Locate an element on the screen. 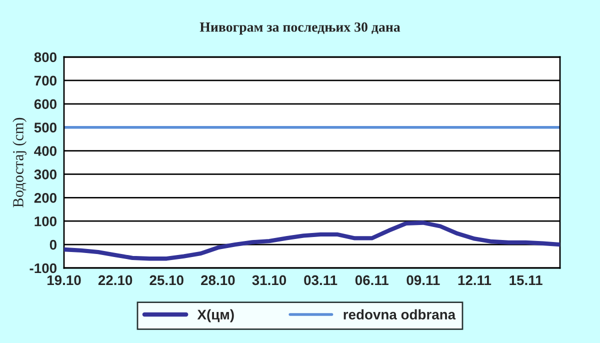 This screenshot has height=343, width=600. x-tick-label: 22.10 is located at coordinates (115, 280).